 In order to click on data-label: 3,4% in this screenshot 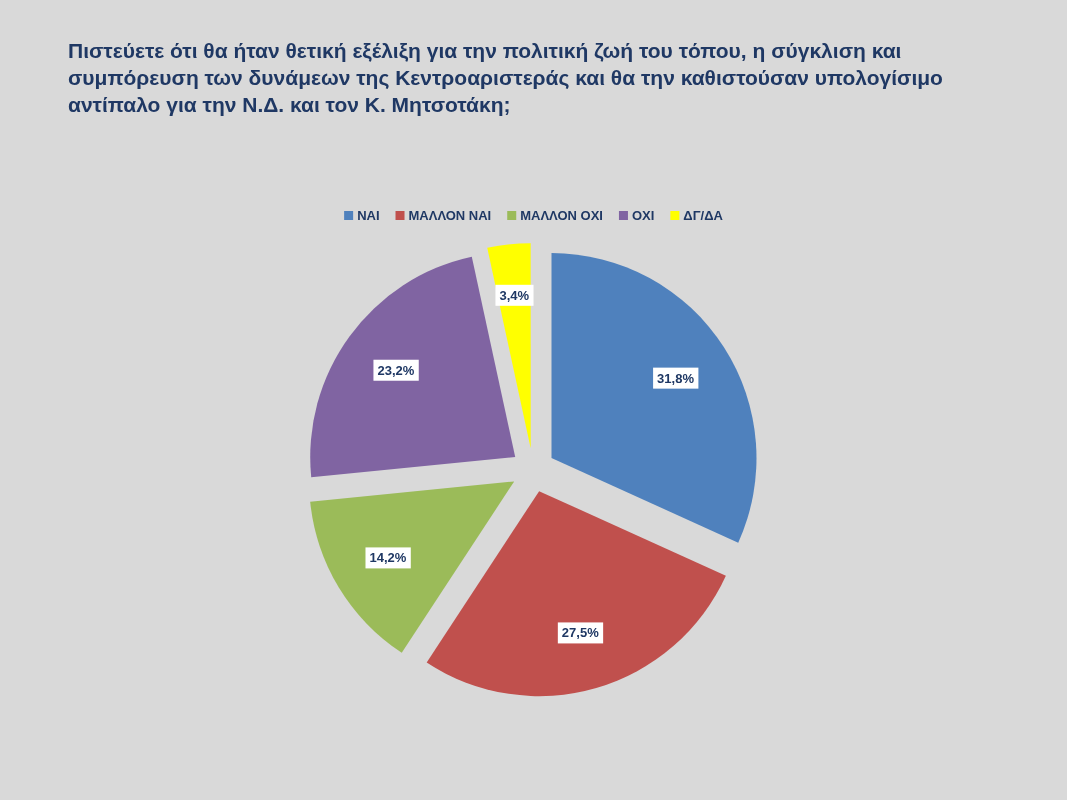, I will do `click(514, 295)`.